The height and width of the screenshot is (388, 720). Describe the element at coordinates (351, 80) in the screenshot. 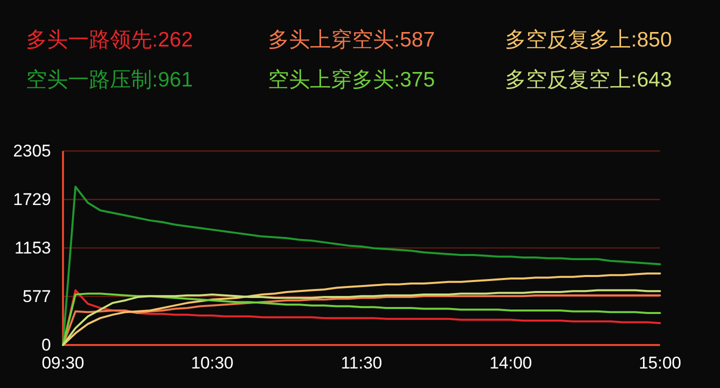

I see `text: 空头上穿多头:375` at that location.